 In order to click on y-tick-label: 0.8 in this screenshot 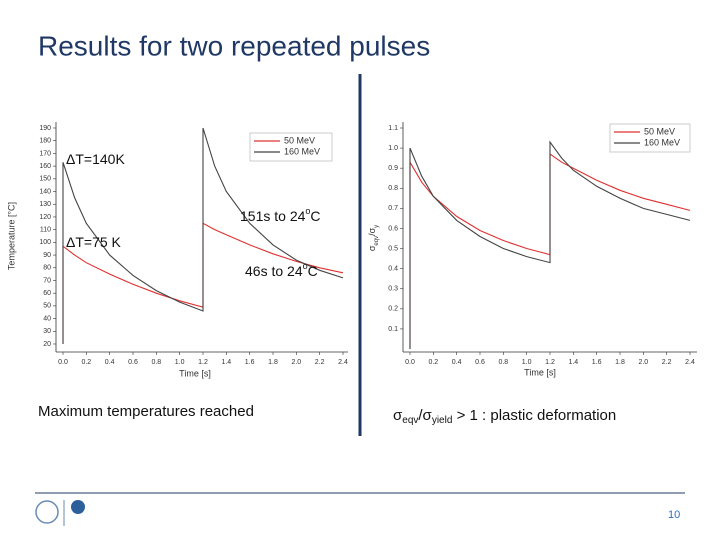, I will do `click(393, 188)`.